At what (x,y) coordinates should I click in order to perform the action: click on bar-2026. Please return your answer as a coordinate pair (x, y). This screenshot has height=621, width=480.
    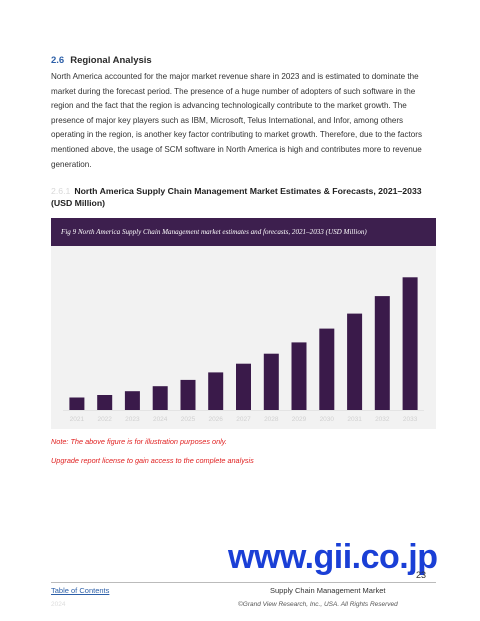
    Looking at the image, I should click on (216, 391).